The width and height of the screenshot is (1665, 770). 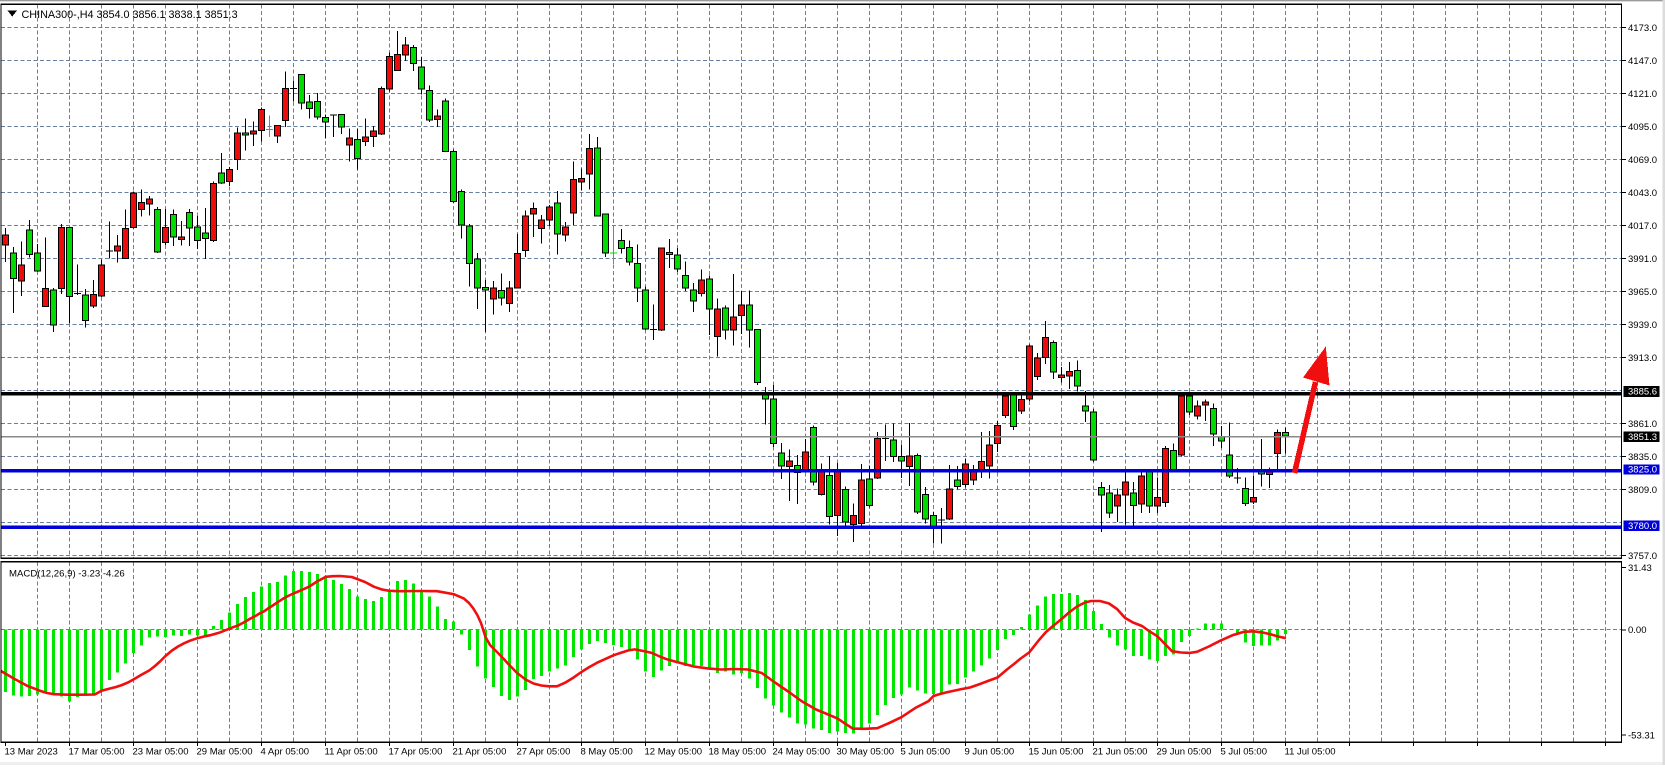 I want to click on svg-text: 3780.0, so click(x=1642, y=526).